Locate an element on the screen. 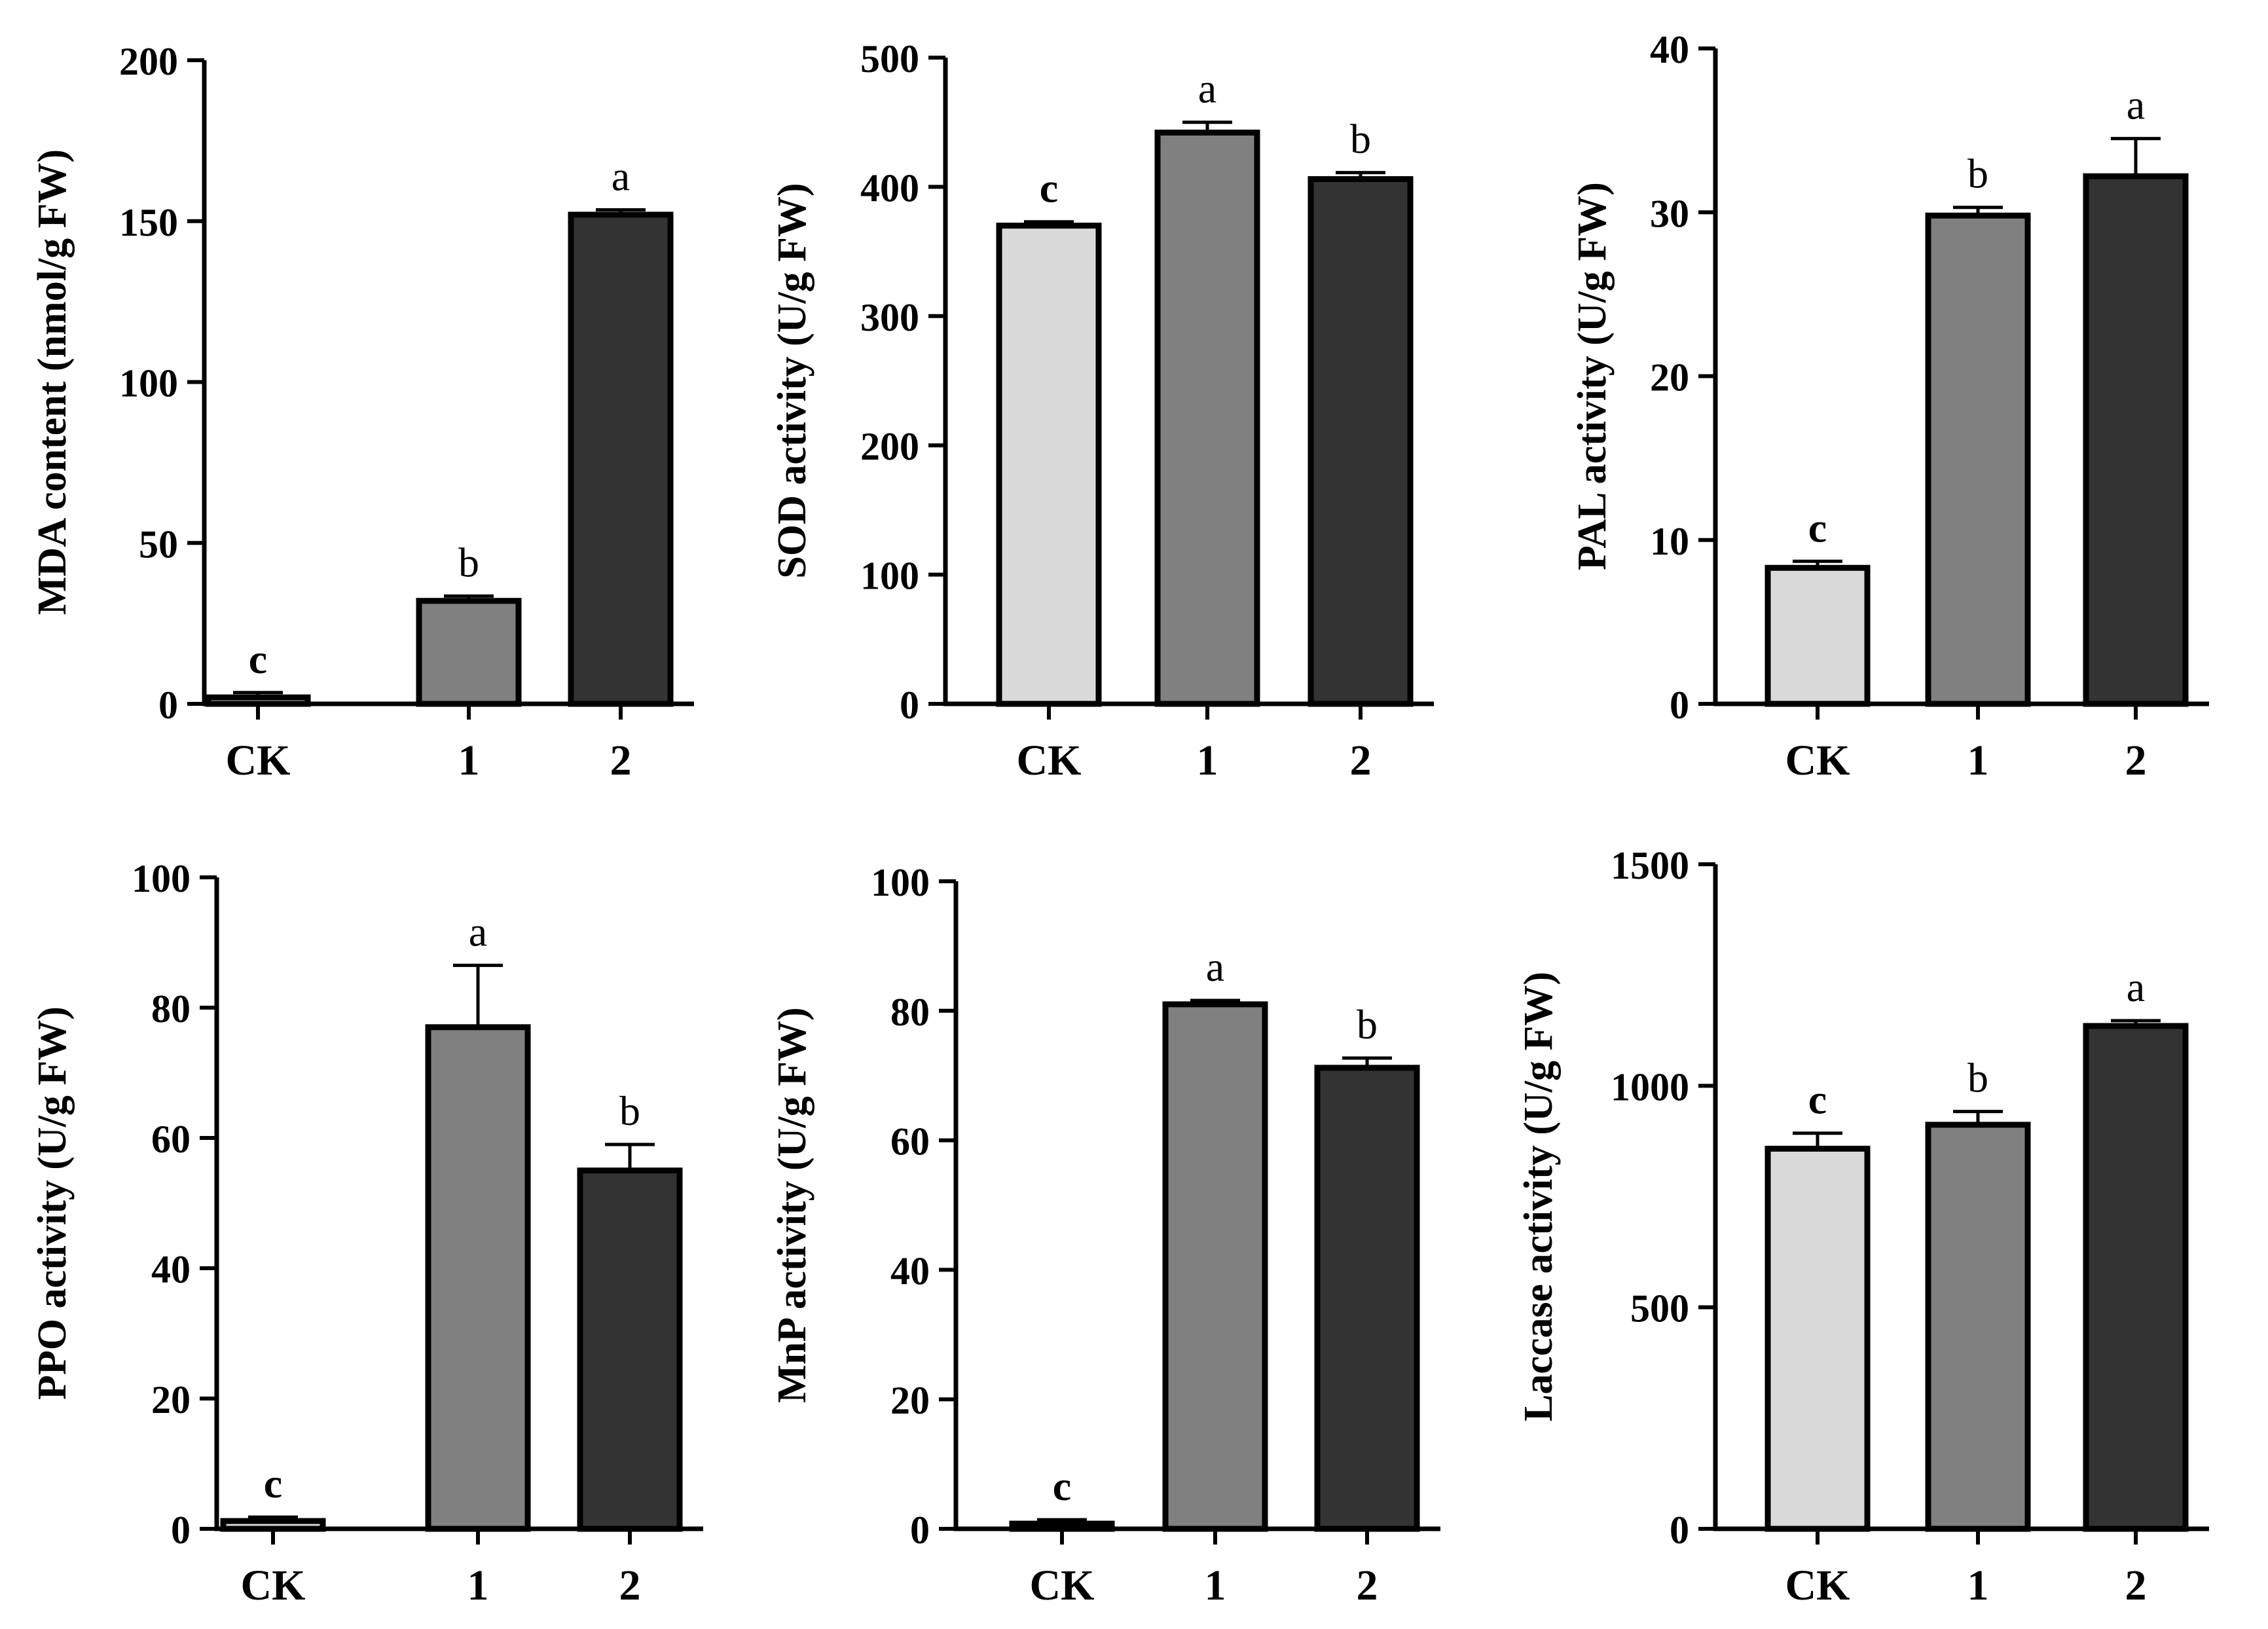 This screenshot has height=1629, width=2268. chart-1-category-label-2: 2 is located at coordinates (621, 760).